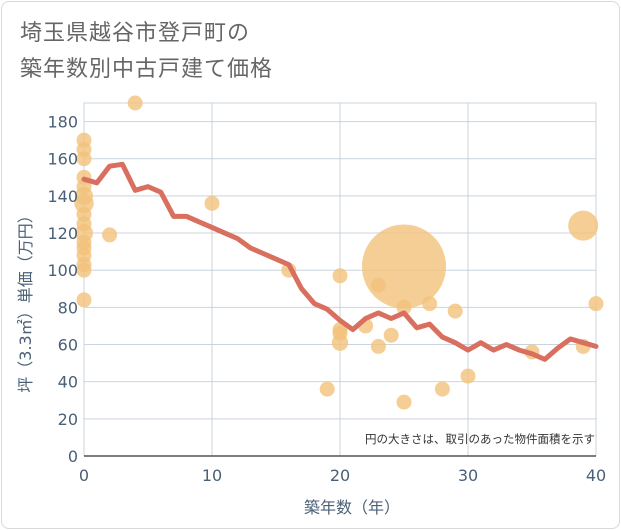 The height and width of the screenshot is (530, 621). Describe the element at coordinates (212, 475) in the screenshot. I see `x-tick-label: 10` at that location.